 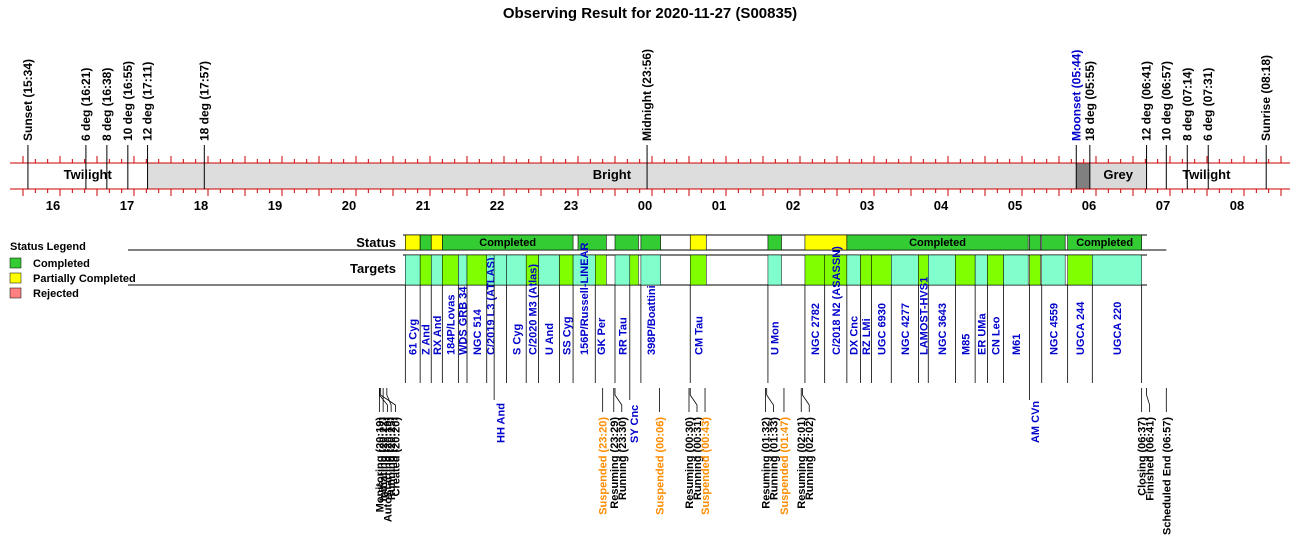 What do you see at coordinates (1266, 98) in the screenshot?
I see `sky-event-label: Sunrise (08:18)` at bounding box center [1266, 98].